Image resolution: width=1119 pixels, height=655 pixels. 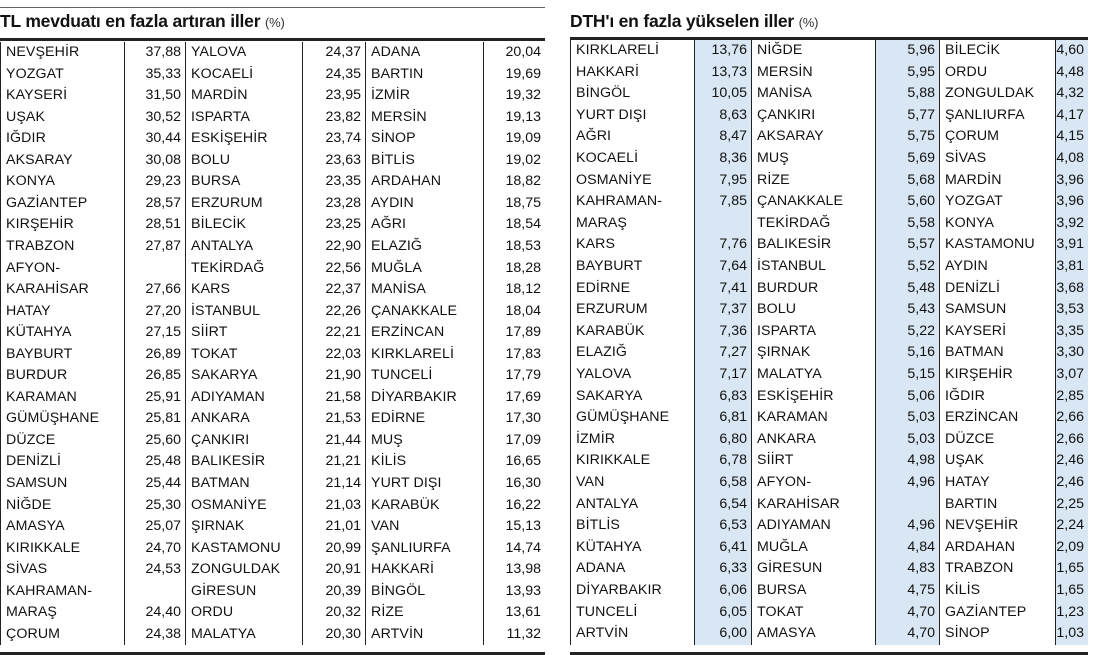 What do you see at coordinates (1070, 136) in the screenshot?
I see `percent-value: 4,15` at bounding box center [1070, 136].